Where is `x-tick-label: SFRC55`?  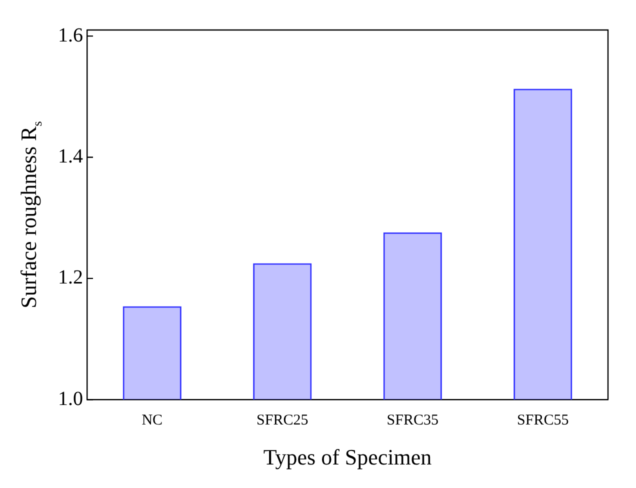
x-tick-label: SFRC55 is located at coordinates (543, 420).